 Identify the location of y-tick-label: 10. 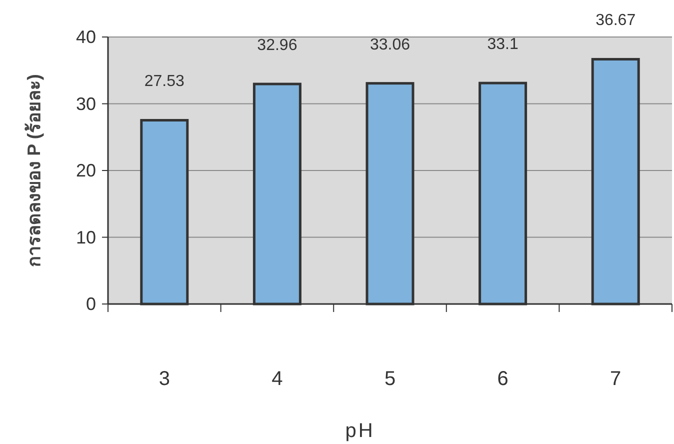
(86, 237).